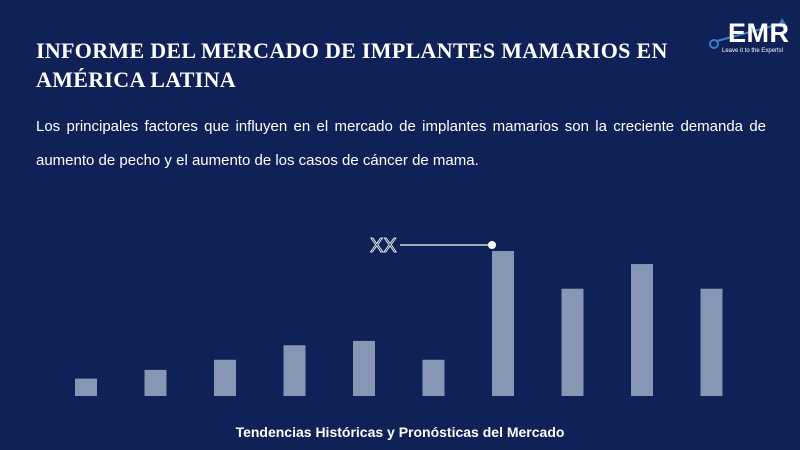  I want to click on chart-annotation: XX, so click(433, 246).